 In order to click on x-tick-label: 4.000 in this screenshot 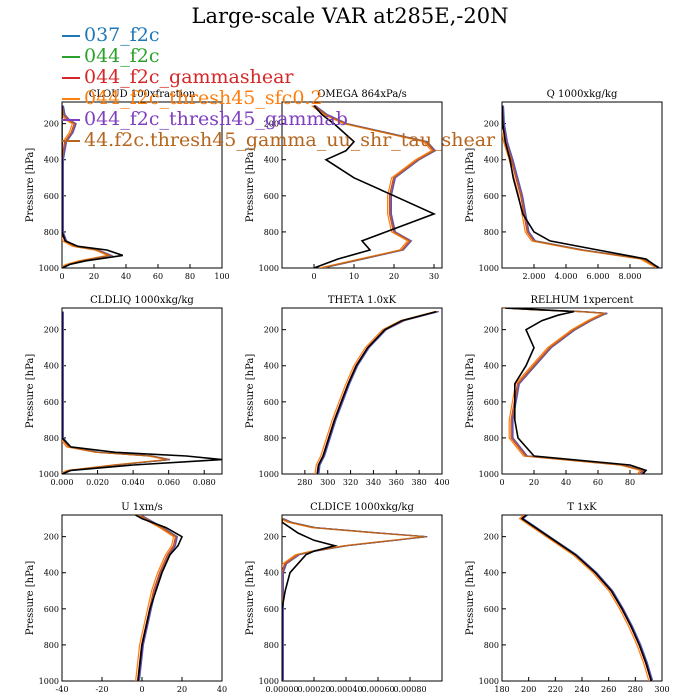, I will do `click(566, 276)`.